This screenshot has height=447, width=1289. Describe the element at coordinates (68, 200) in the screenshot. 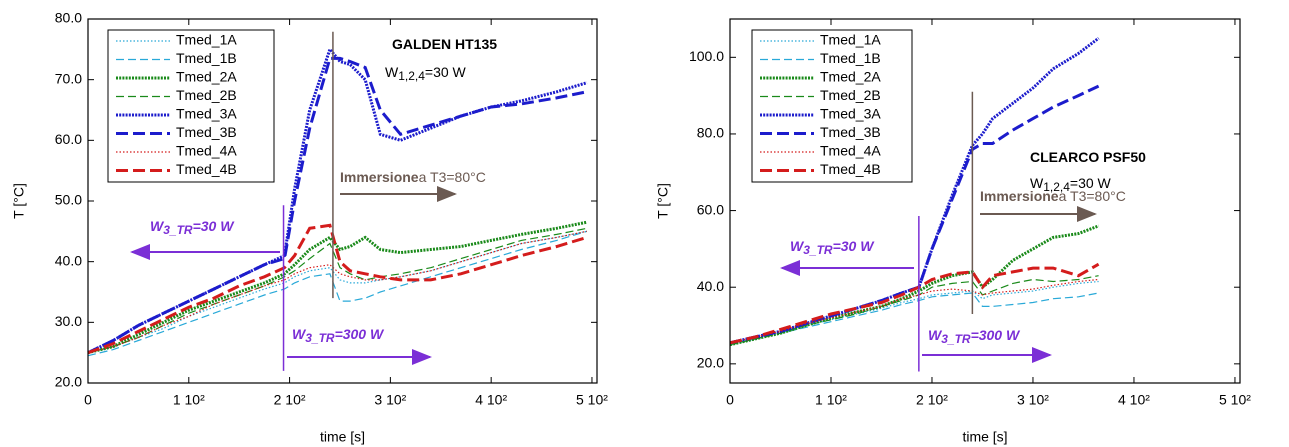

I see `y-tick-label: 50.0` at that location.